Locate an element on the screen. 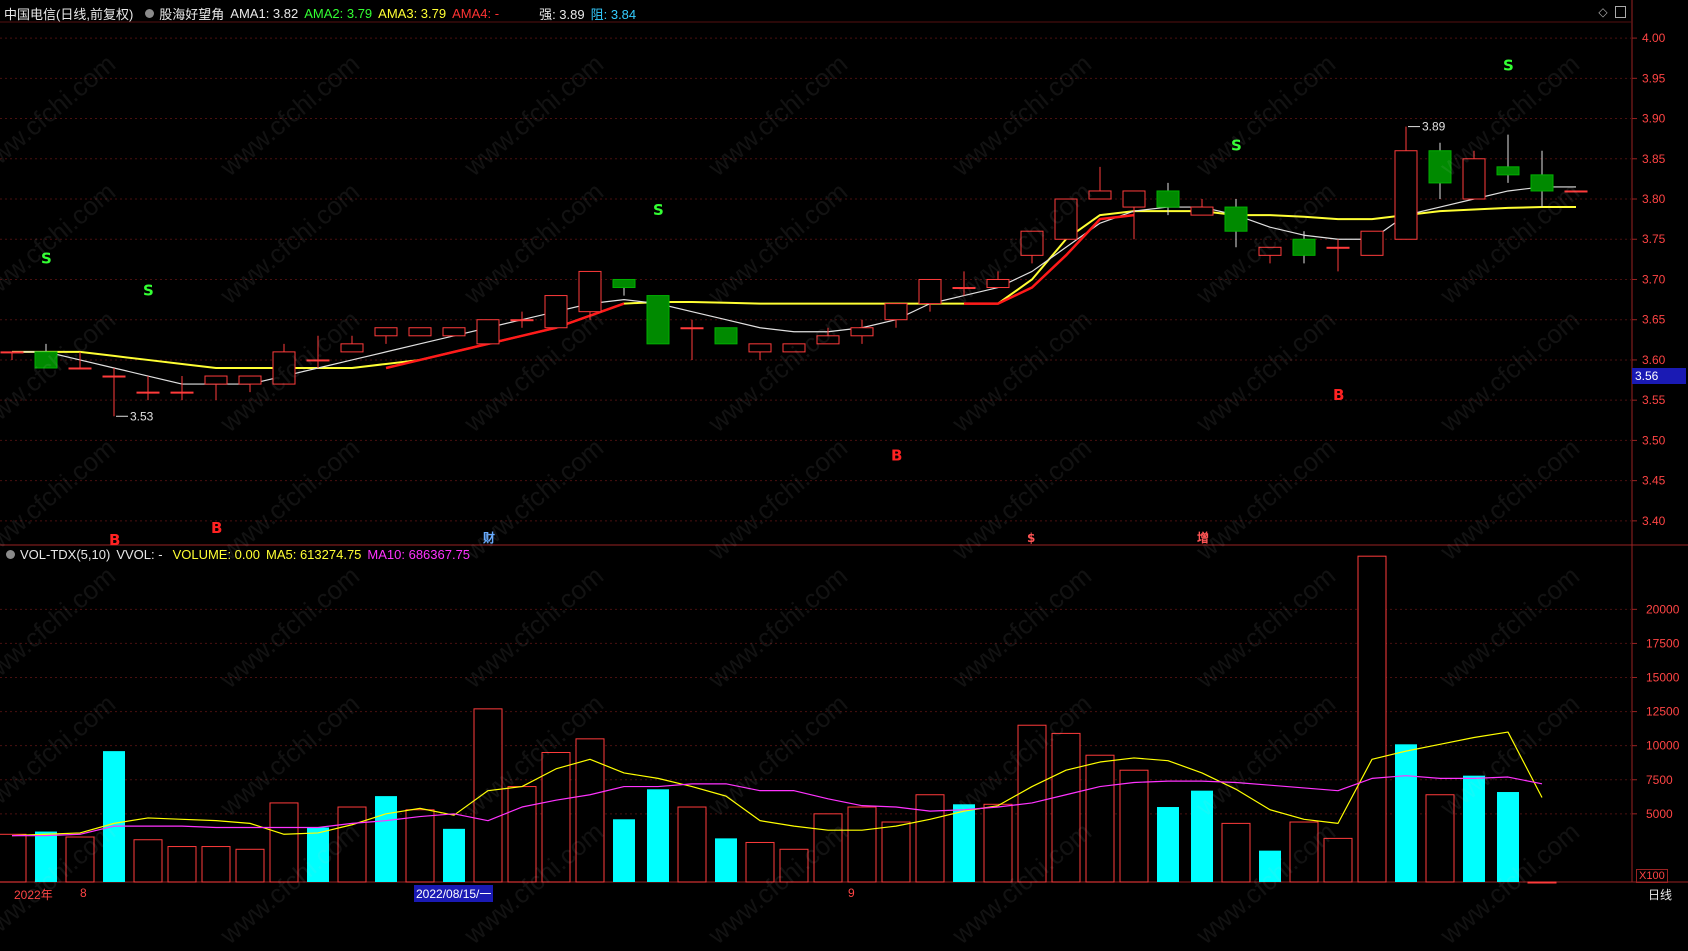  resist-label: 阻: 3.84 is located at coordinates (613, 14).